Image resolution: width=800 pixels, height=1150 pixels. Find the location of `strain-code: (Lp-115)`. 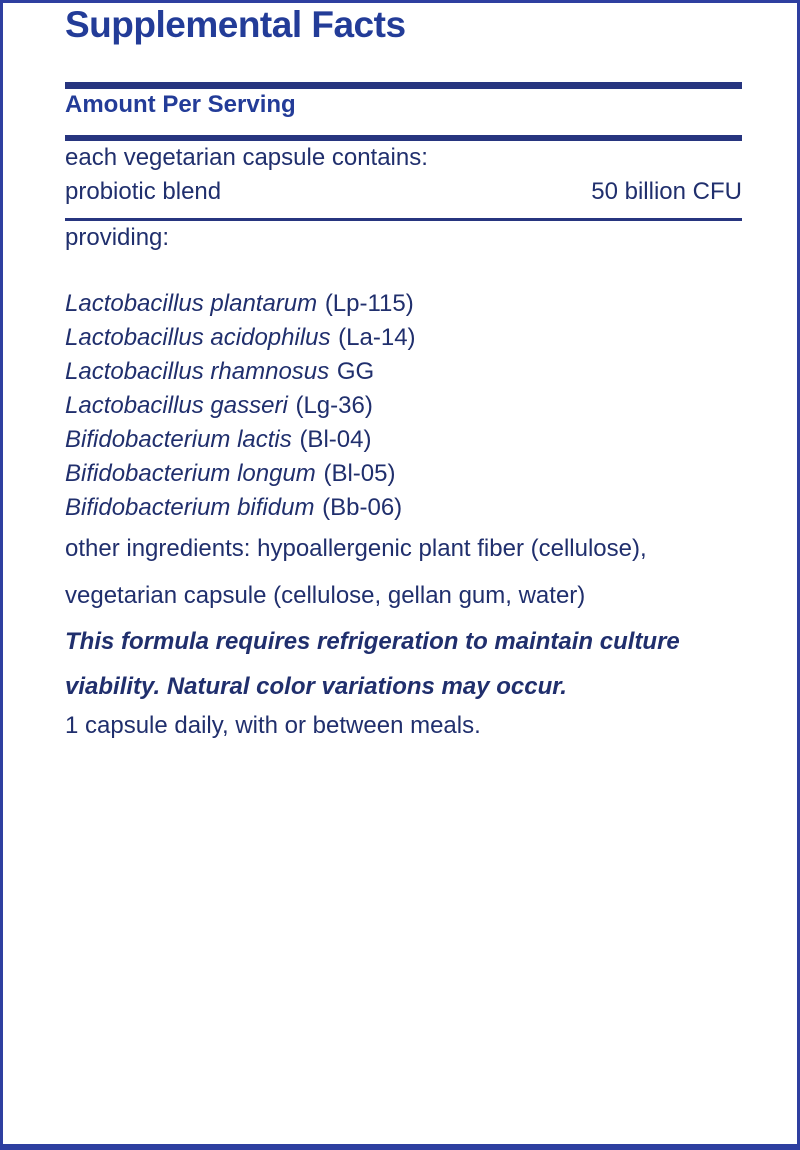

strain-code: (Lp-115) is located at coordinates (369, 303).